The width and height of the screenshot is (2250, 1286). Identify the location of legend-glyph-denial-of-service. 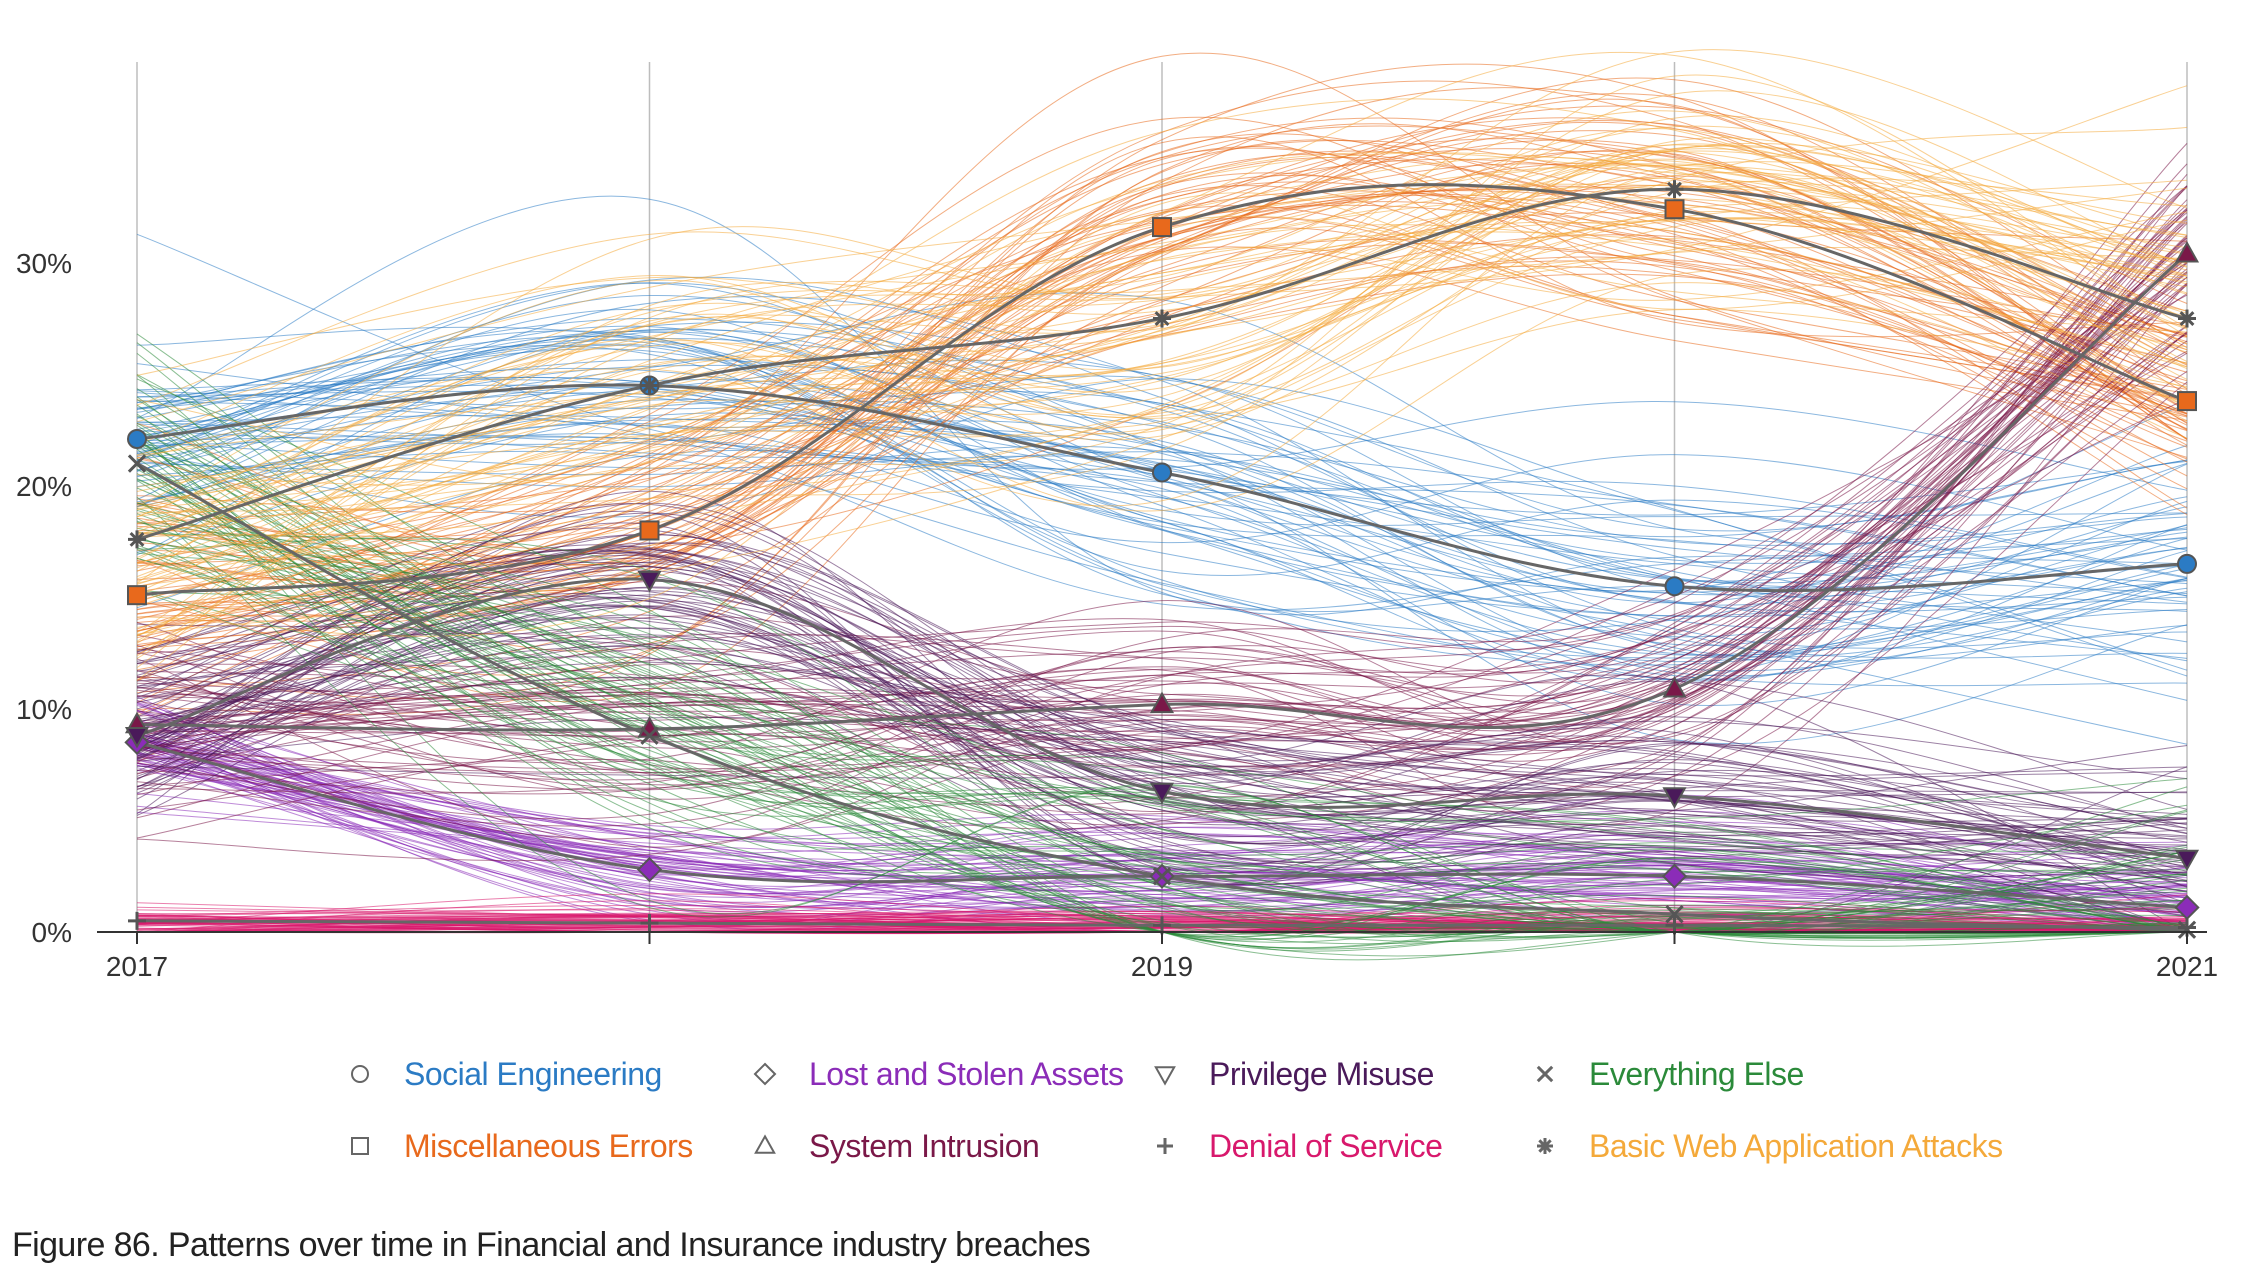
(1165, 1146).